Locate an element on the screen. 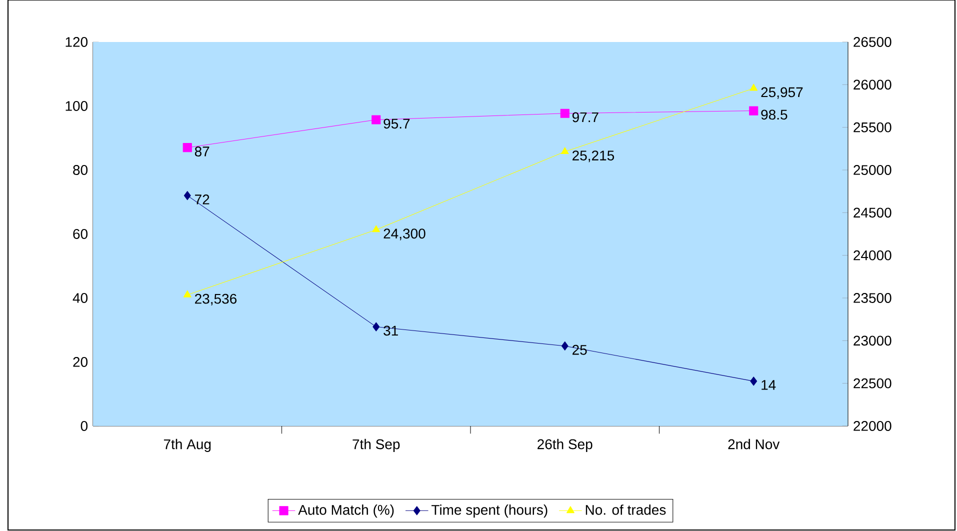 The width and height of the screenshot is (957, 531). data-label: 25,957 is located at coordinates (782, 93).